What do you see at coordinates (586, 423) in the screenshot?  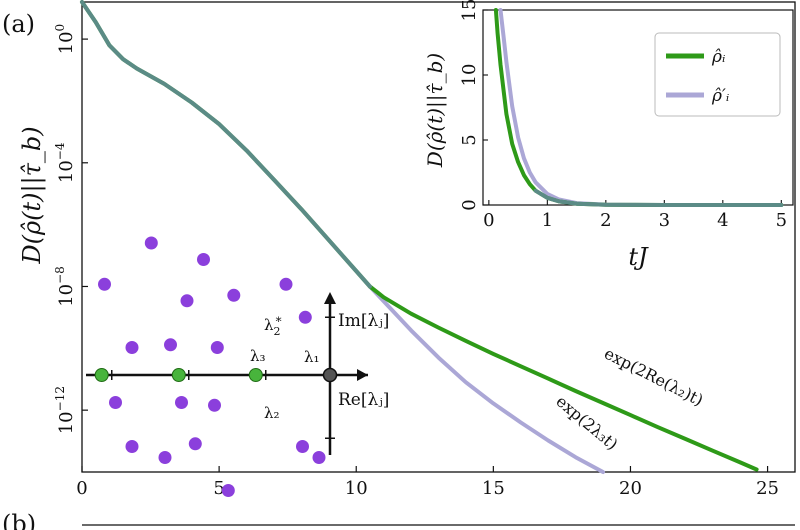 I see `annotation-lavender: exp(2λ₃t)` at bounding box center [586, 423].